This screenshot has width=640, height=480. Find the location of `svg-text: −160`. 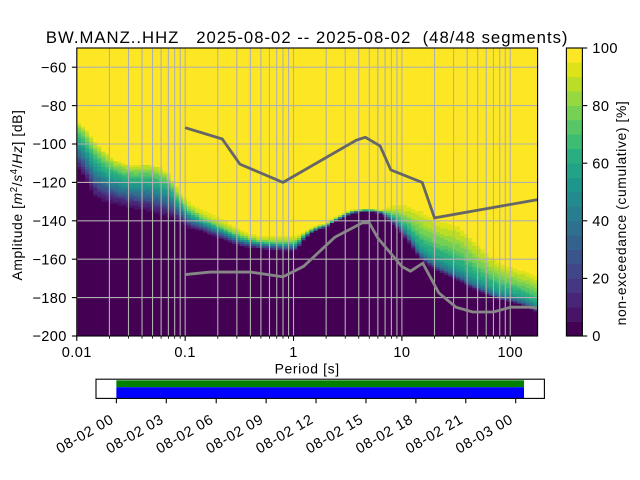

svg-text: −160 is located at coordinates (49, 260).